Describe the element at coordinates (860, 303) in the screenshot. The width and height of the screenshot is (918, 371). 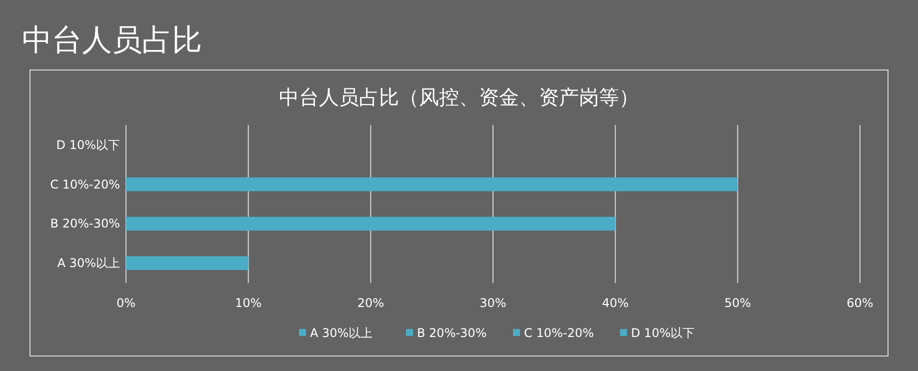
I see `x-tick-label: 60%` at that location.